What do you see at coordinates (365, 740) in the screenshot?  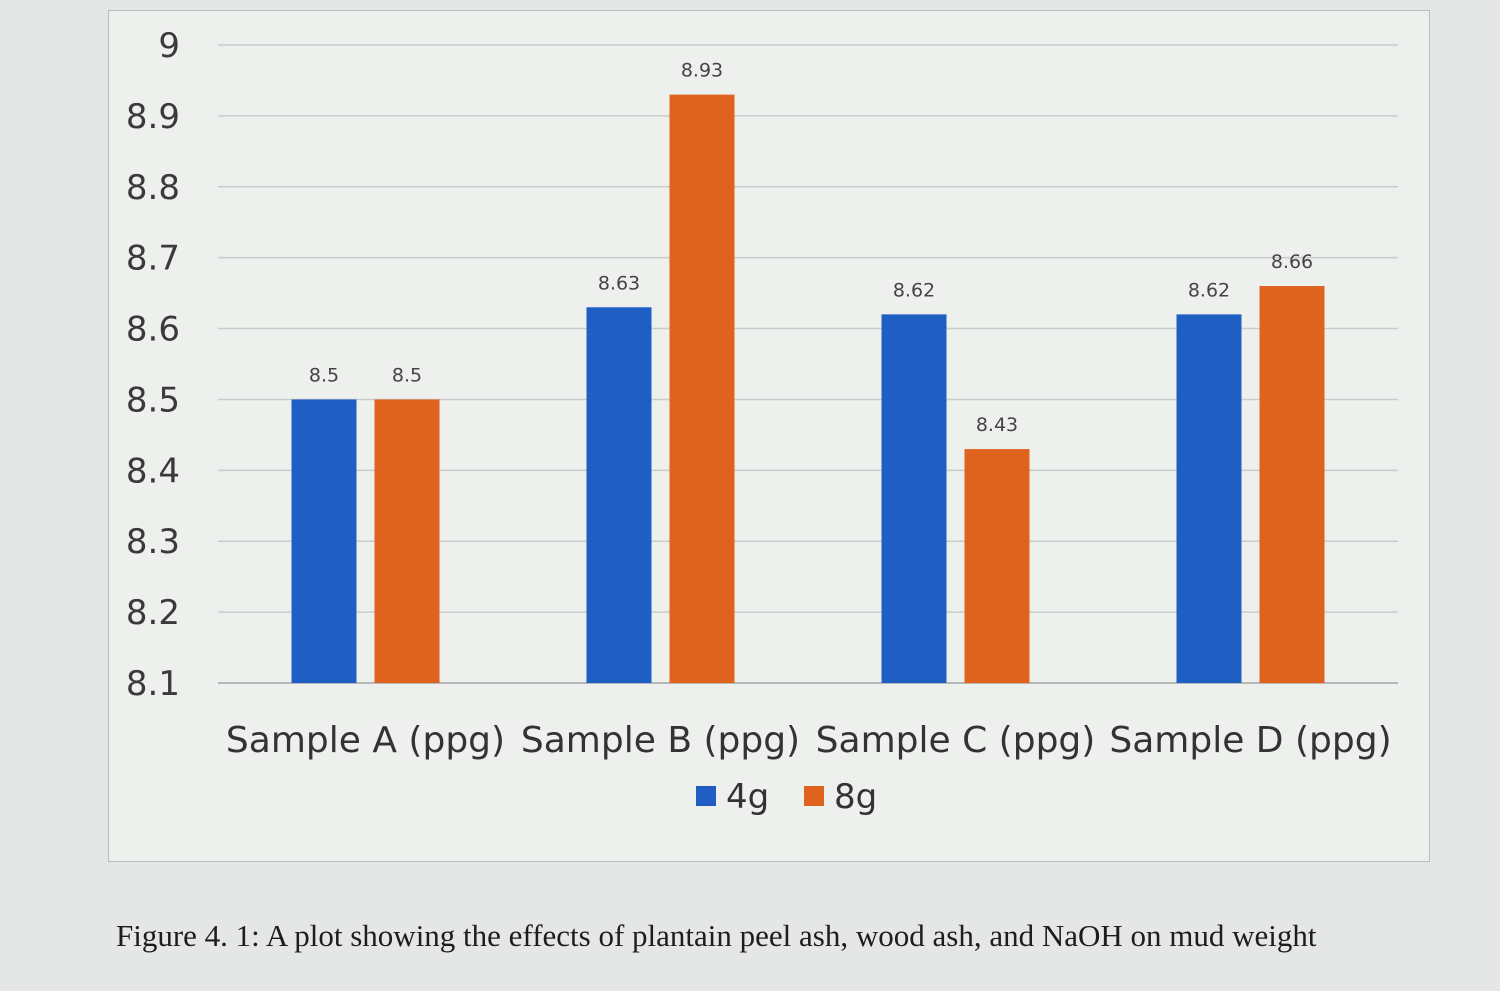 I see `x-tick-label: Sample A (ppg)` at bounding box center [365, 740].